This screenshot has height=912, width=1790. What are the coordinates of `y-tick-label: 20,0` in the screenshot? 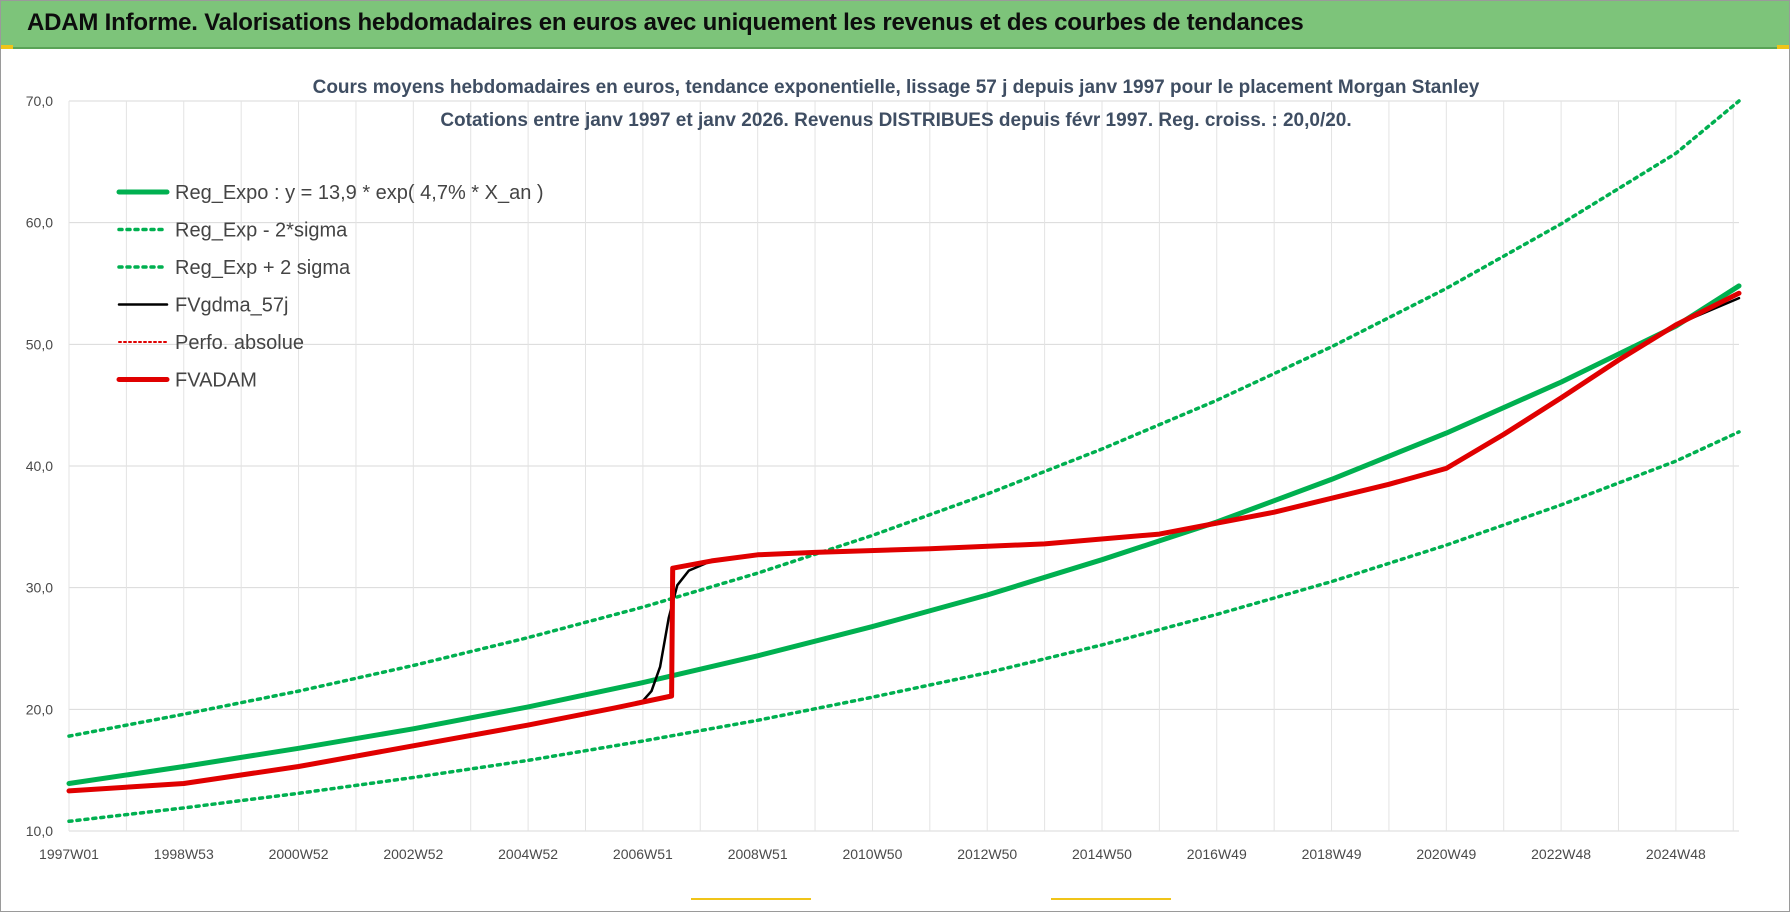 It's located at (39, 709).